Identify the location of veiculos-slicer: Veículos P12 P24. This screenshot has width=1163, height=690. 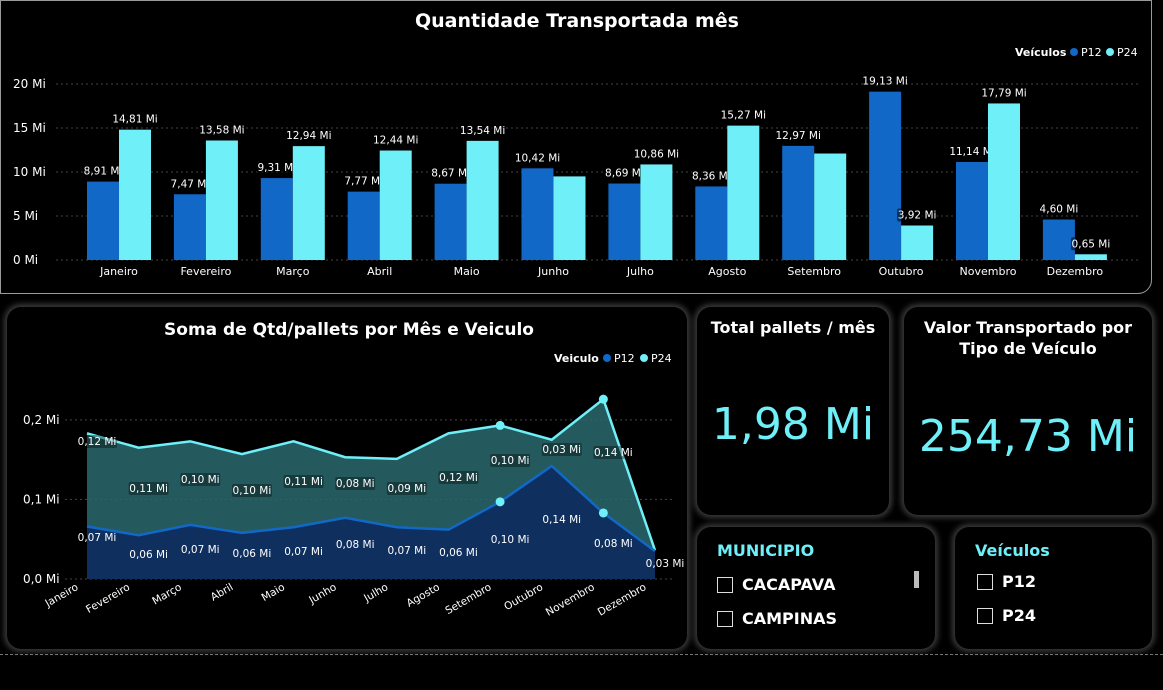
(1053, 588).